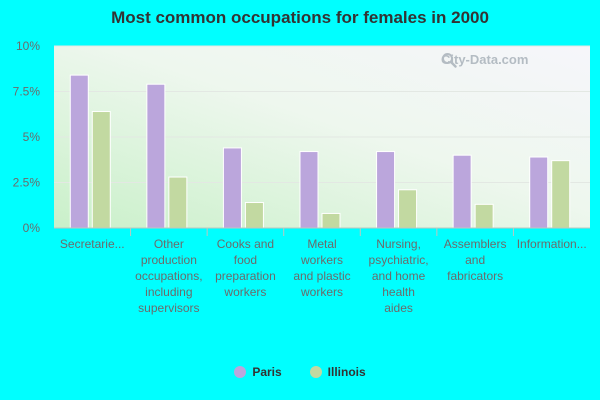 The image size is (600, 400). I want to click on legend-label-paris: Paris, so click(267, 372).